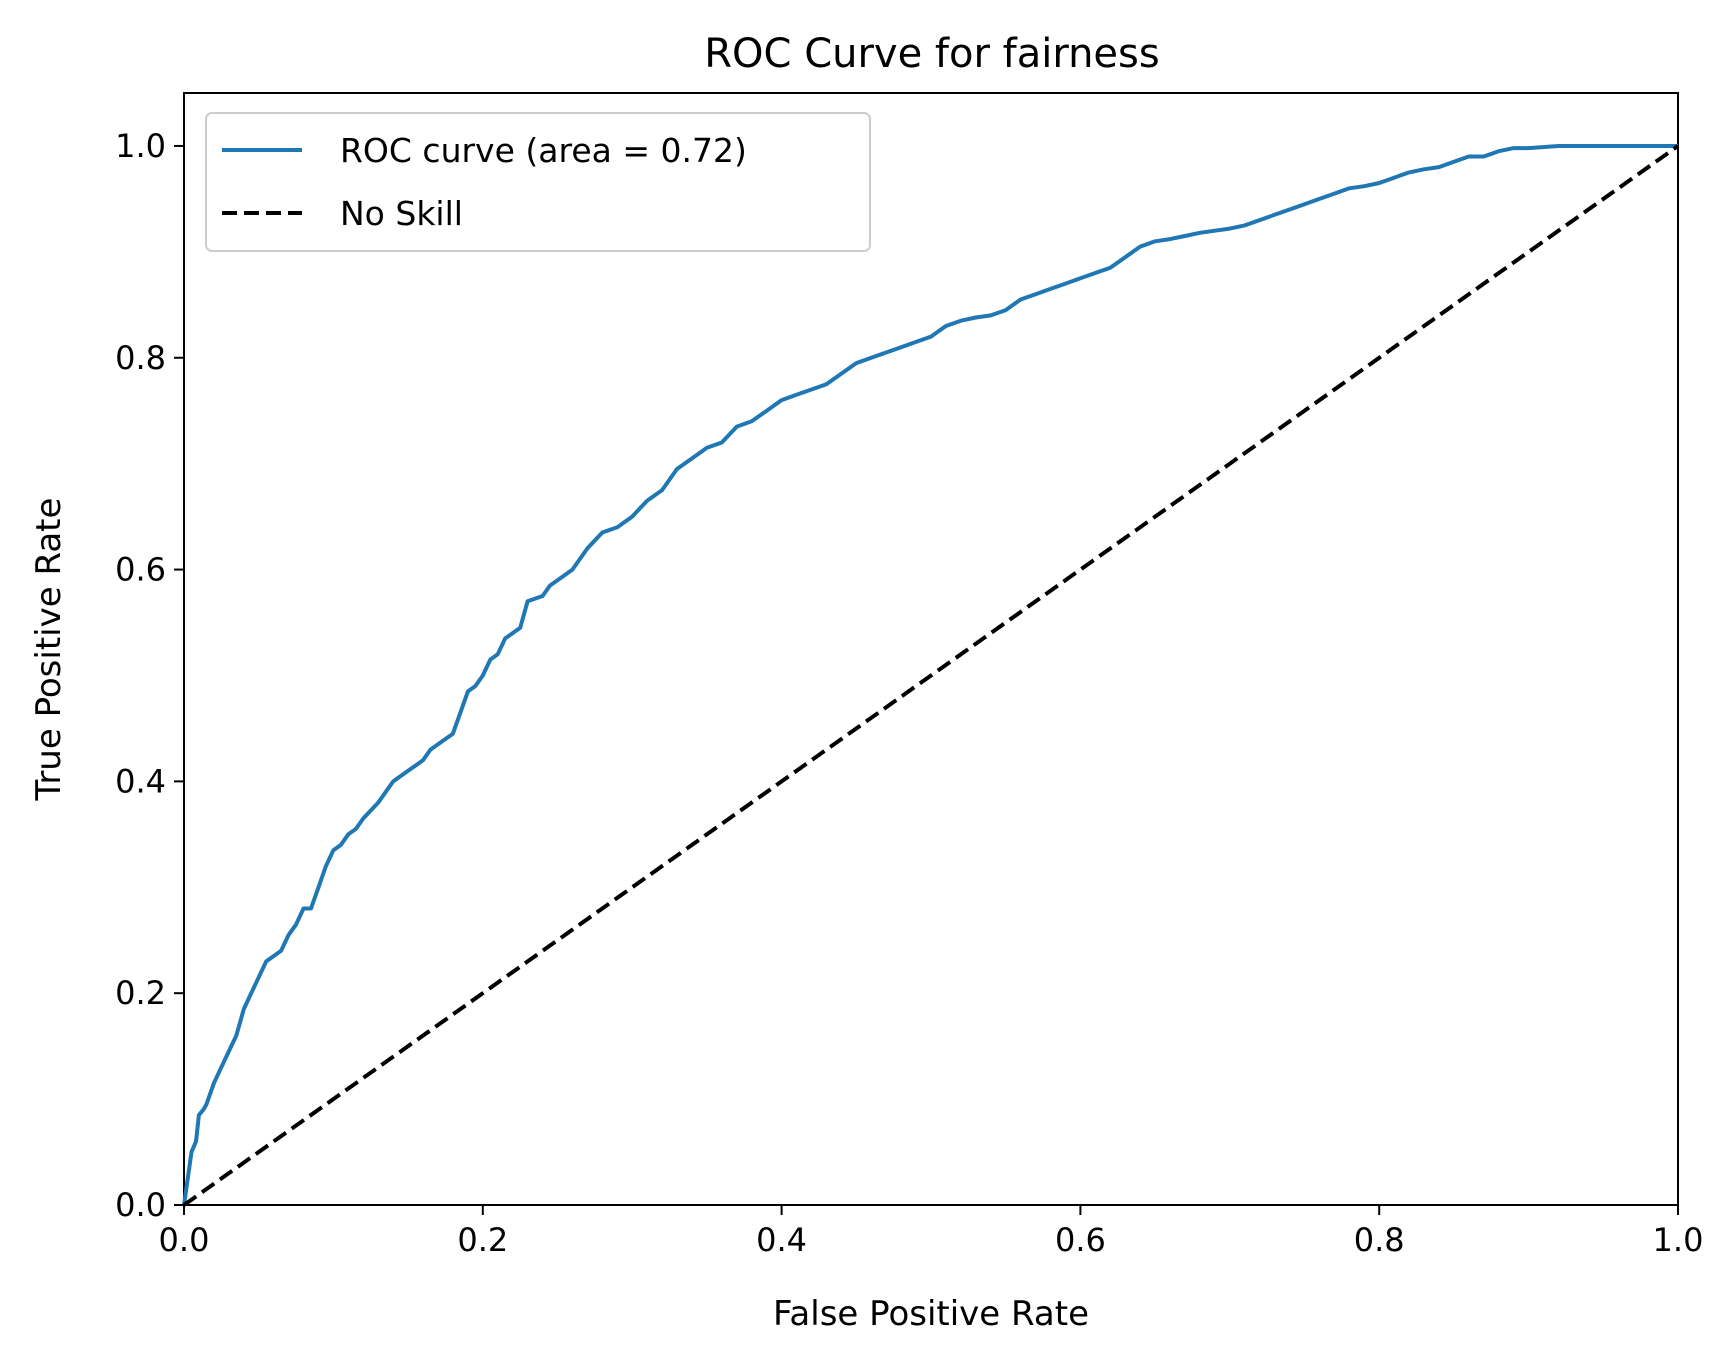 The height and width of the screenshot is (1361, 1735). I want to click on y-tick-label: 0.0, so click(140, 1205).